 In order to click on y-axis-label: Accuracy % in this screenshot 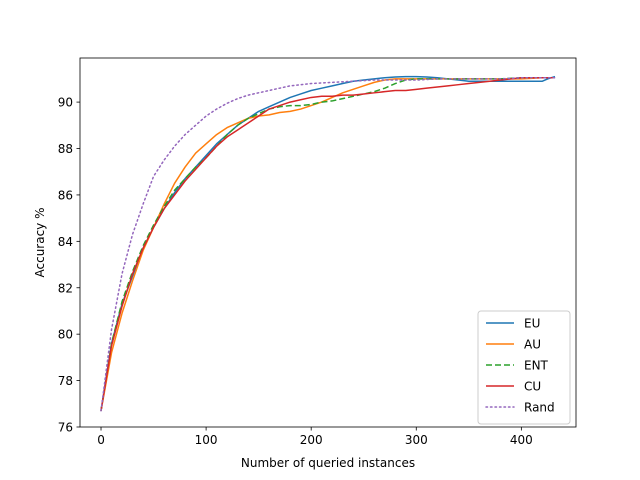, I will do `click(40, 242)`.